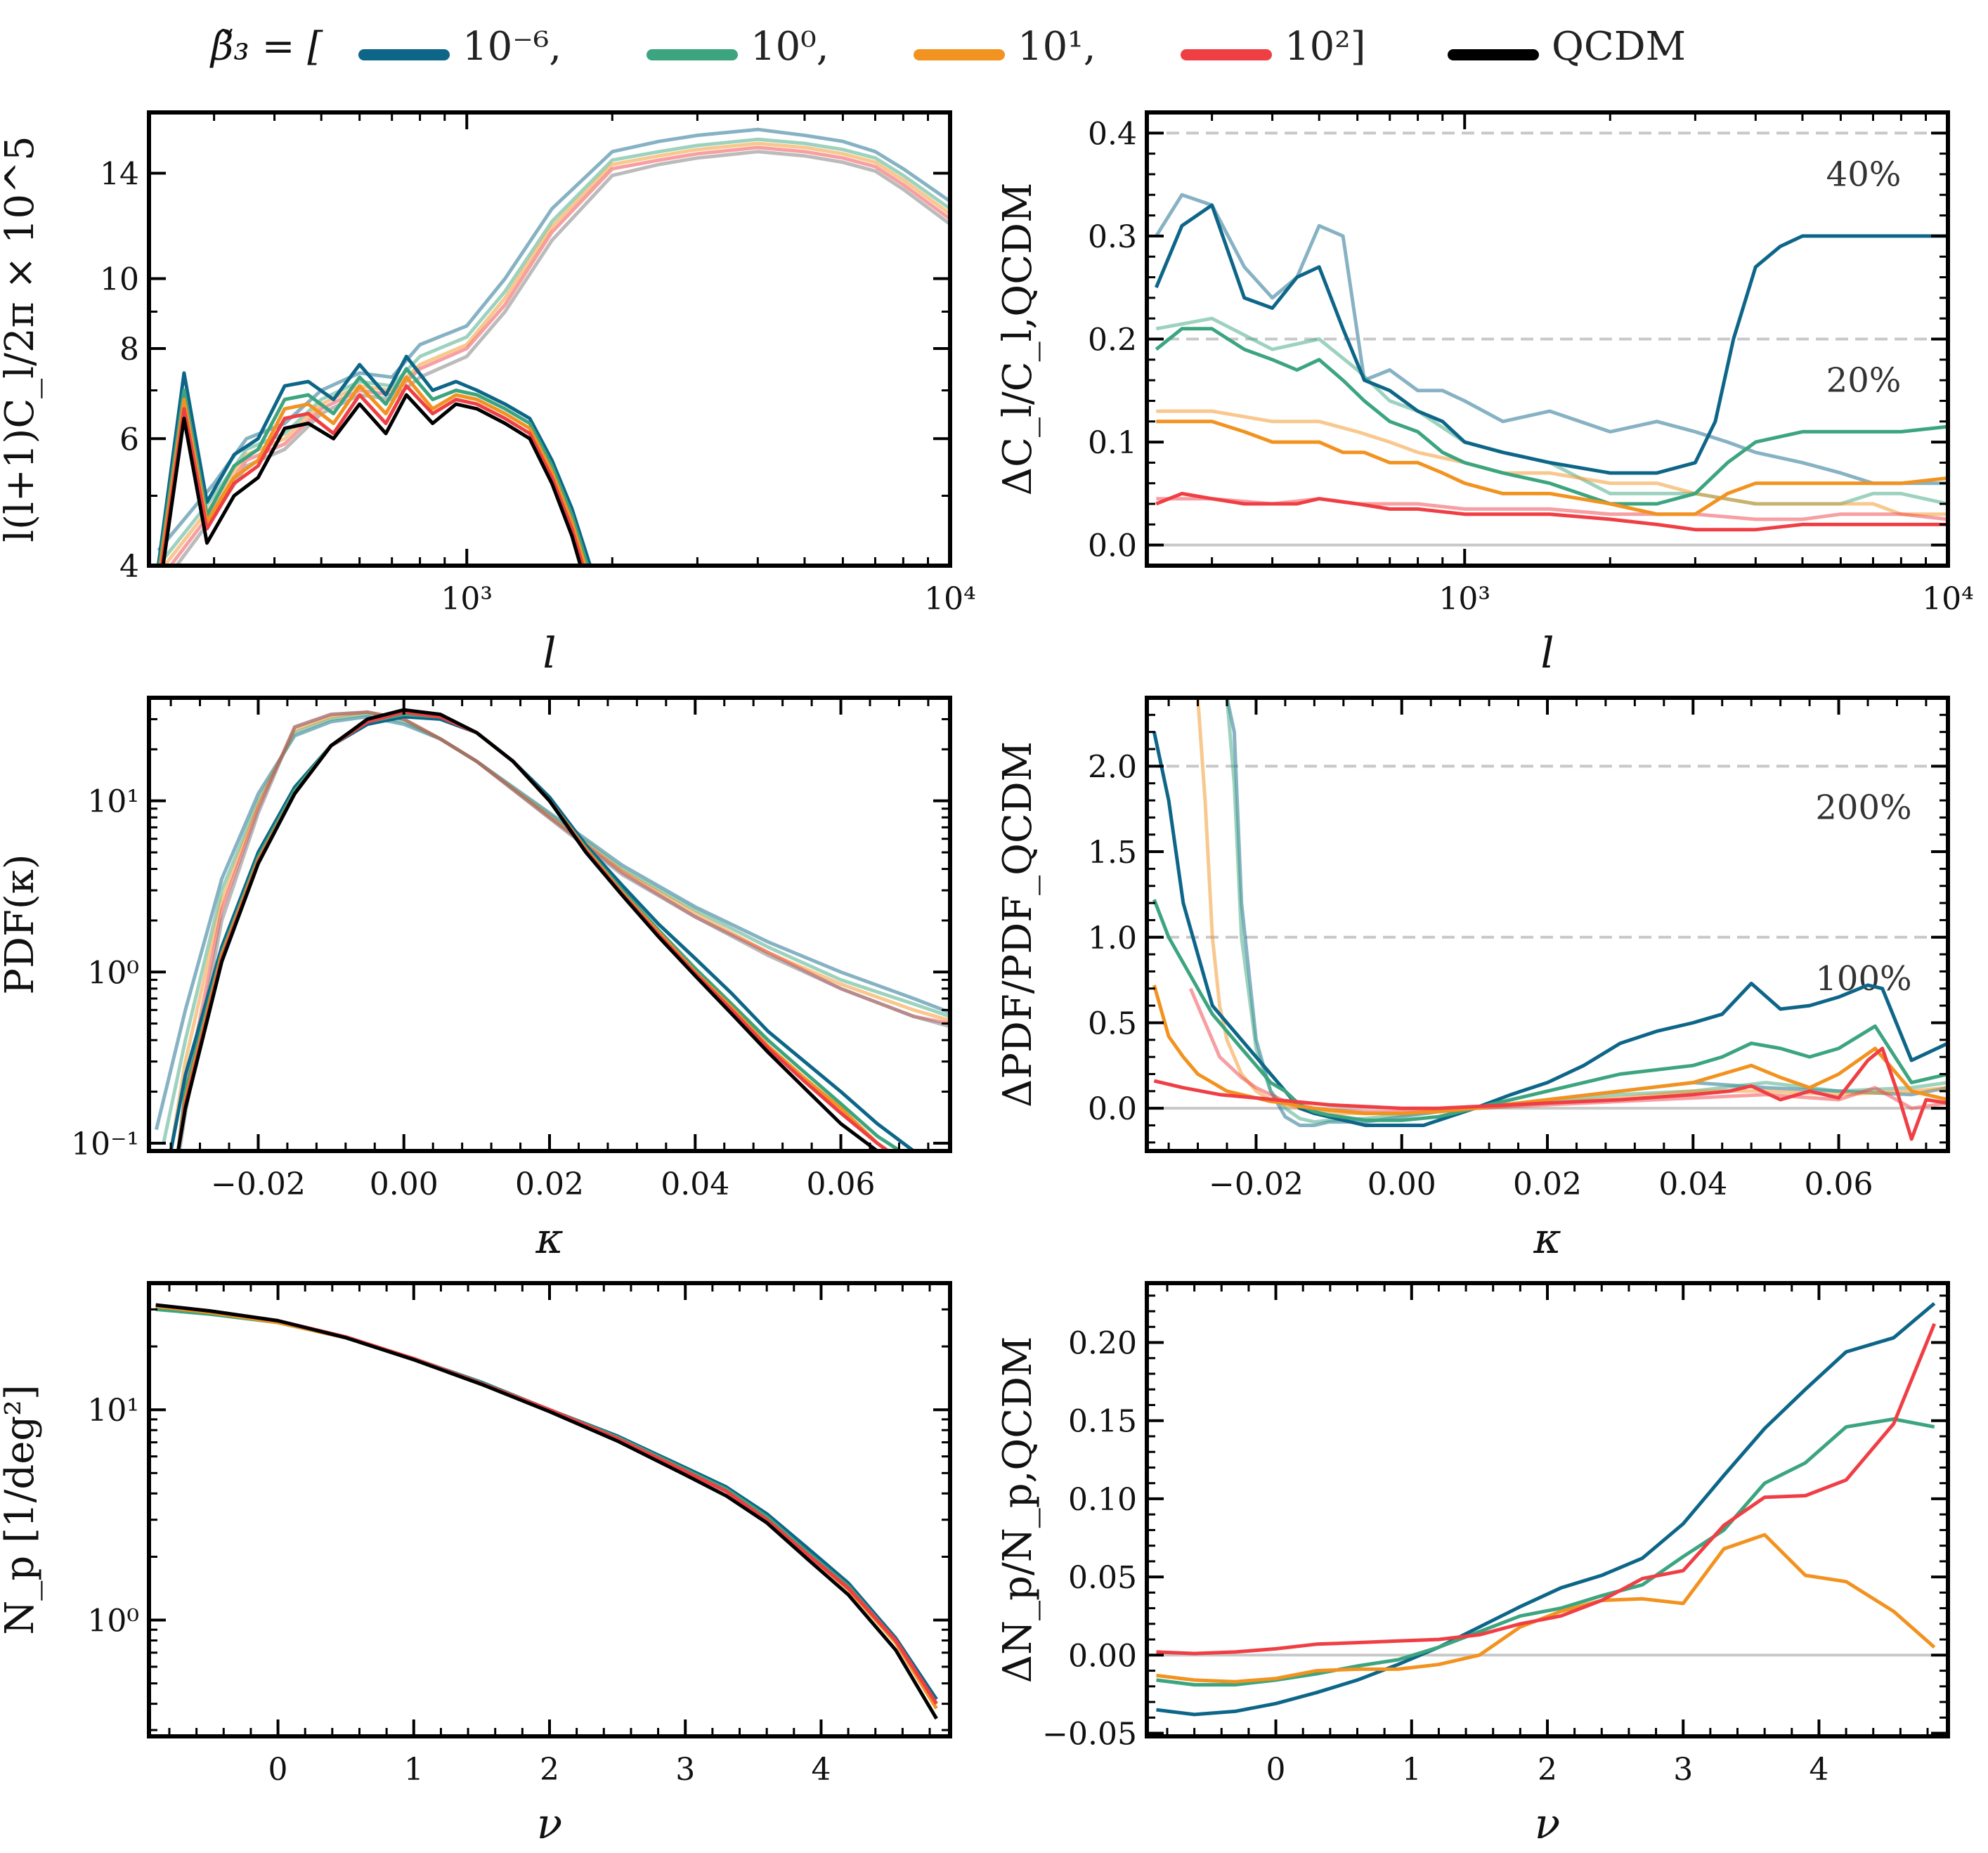 This screenshot has height=1853, width=1988. I want to click on percent-label: 20%, so click(1864, 381).